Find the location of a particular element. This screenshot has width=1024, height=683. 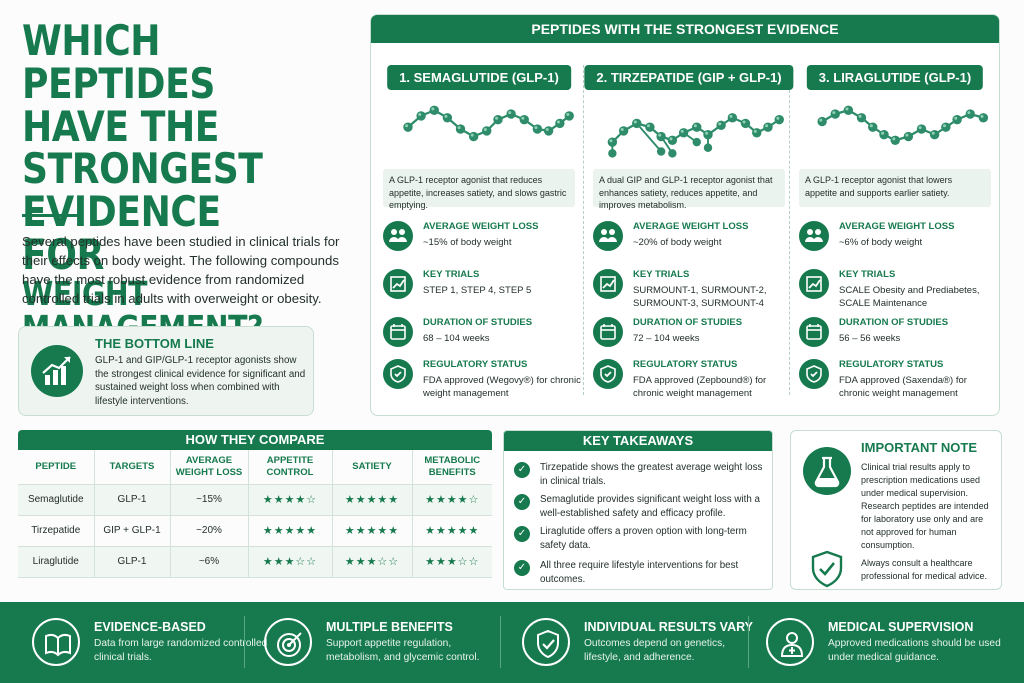

peptide-weight-row: AVERAGE WEIGHT LOSS ~20% of body weight is located at coordinates (691, 241).